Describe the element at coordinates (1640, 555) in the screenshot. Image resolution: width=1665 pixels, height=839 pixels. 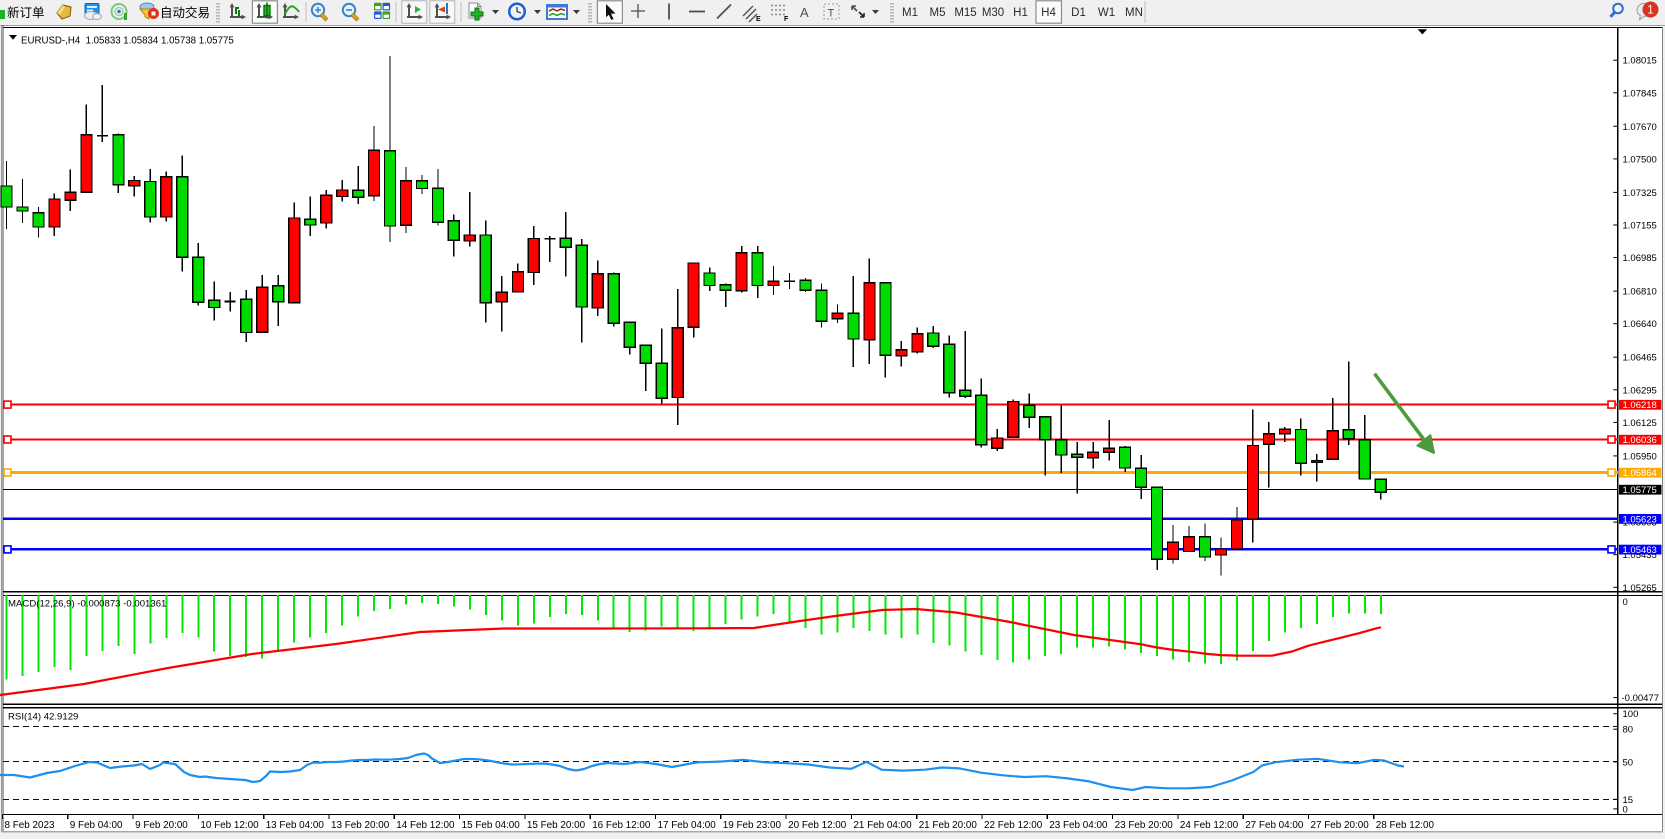
I see `svg-text: 1.05435` at that location.